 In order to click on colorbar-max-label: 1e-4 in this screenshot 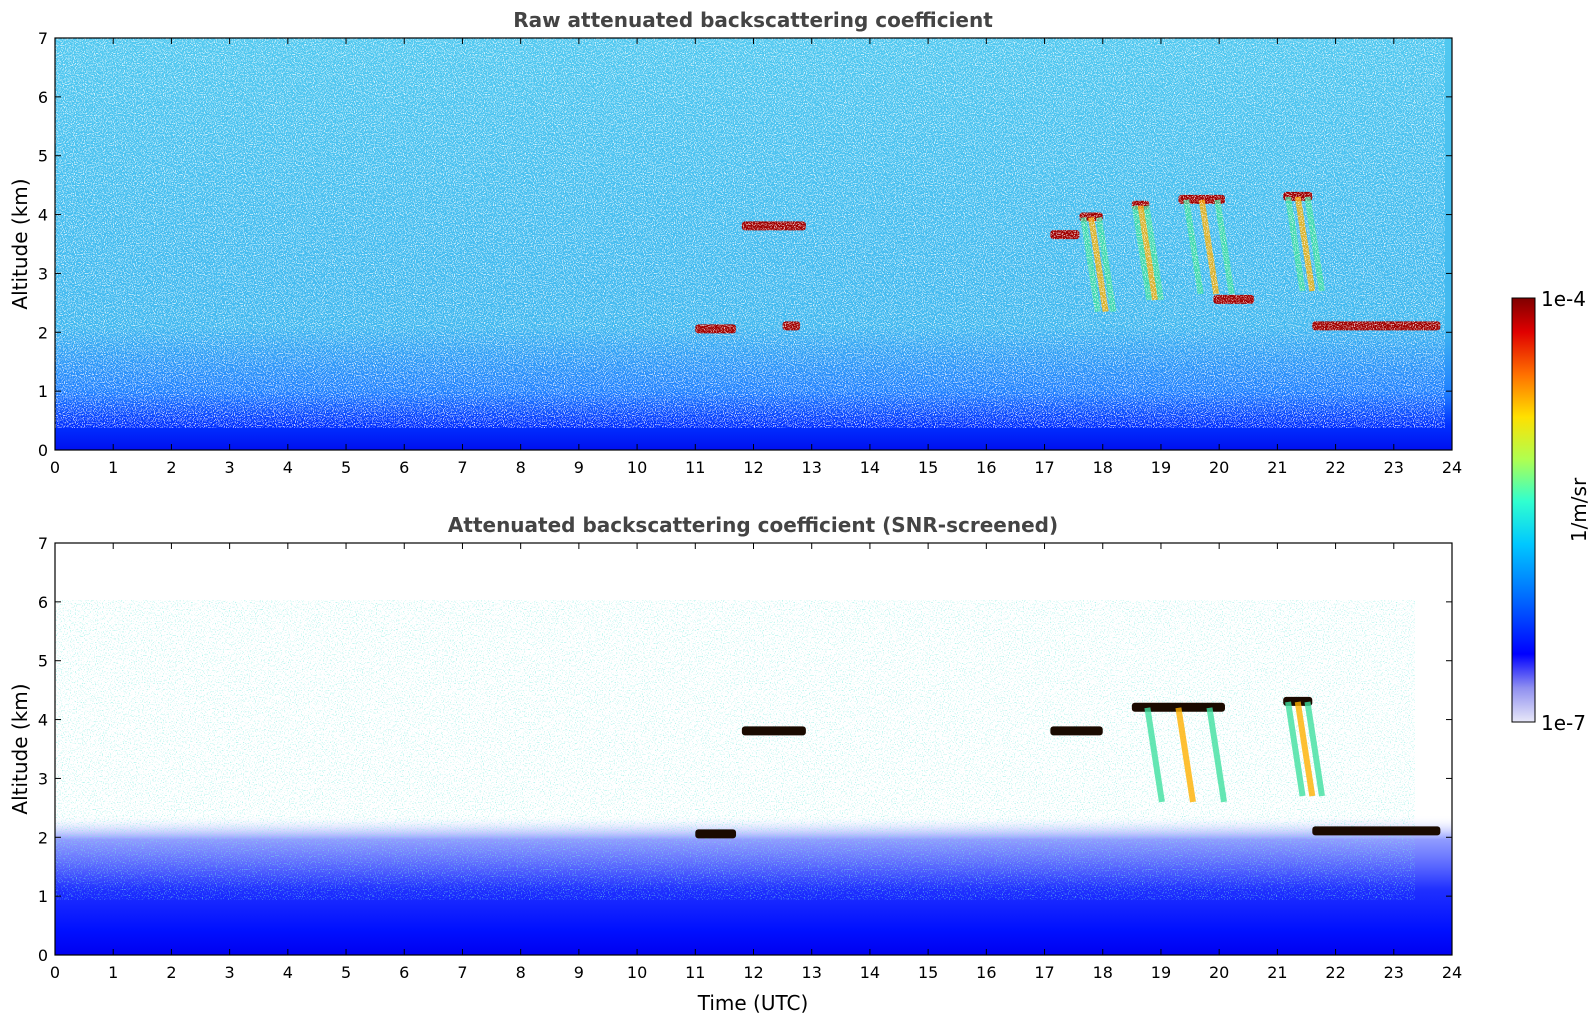, I will do `click(1563, 299)`.